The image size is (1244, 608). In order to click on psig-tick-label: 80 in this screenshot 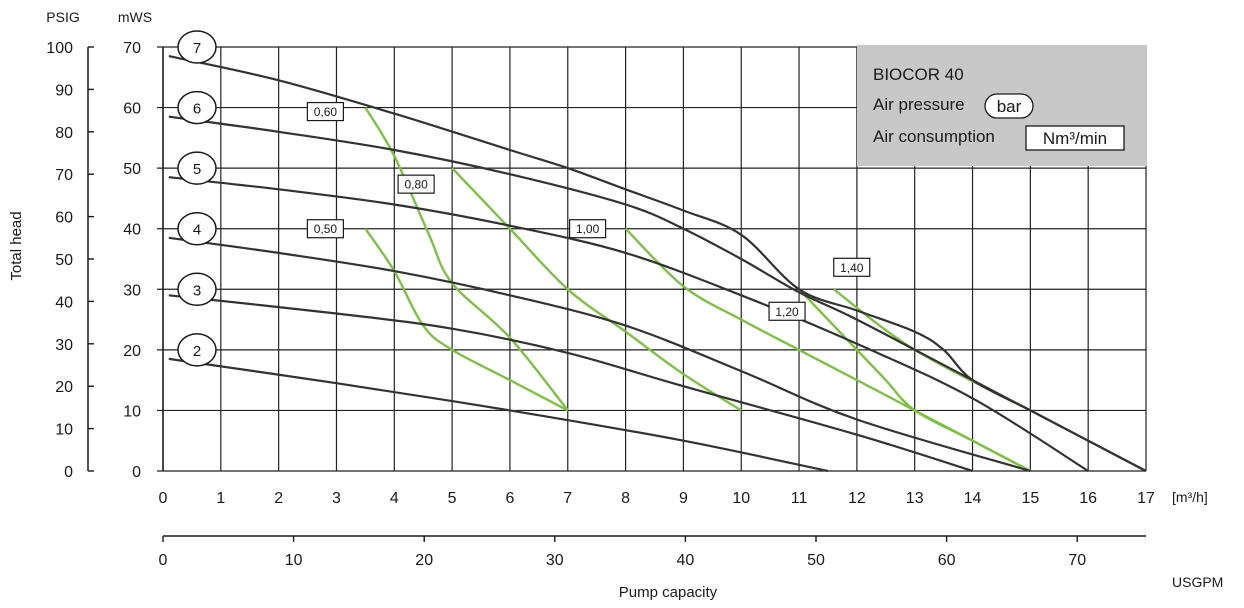, I will do `click(64, 133)`.